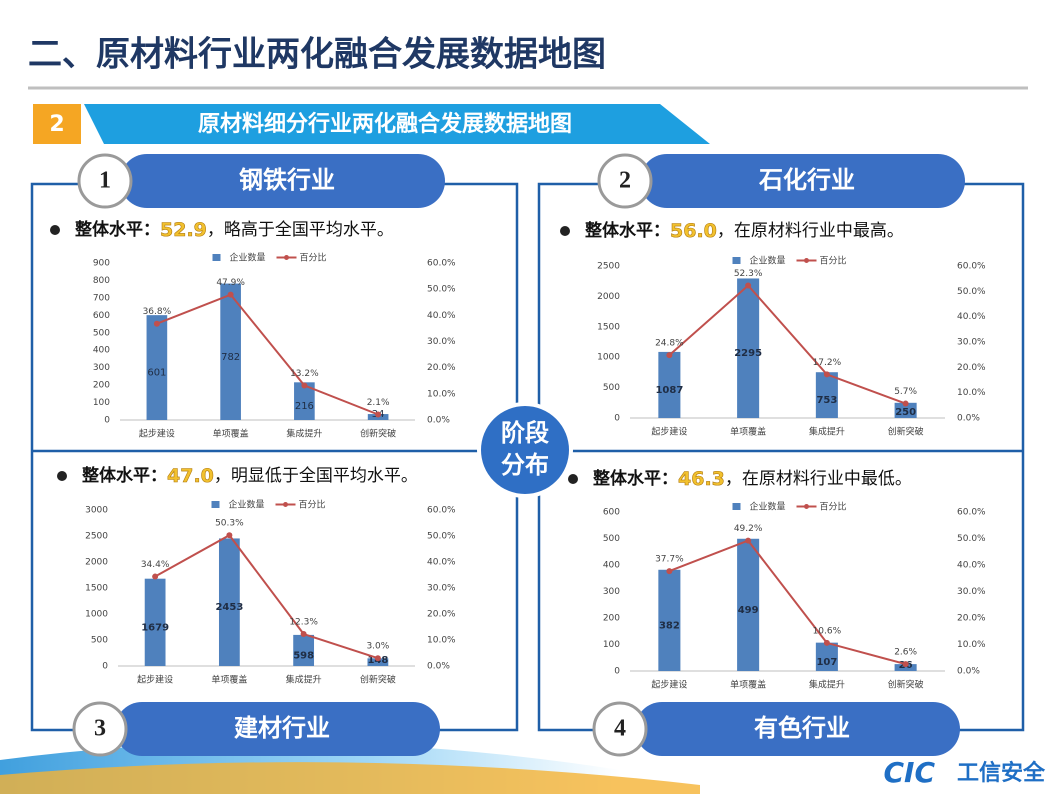 The width and height of the screenshot is (1058, 794). What do you see at coordinates (96, 511) in the screenshot?
I see `y-tick-label: 3000` at bounding box center [96, 511].